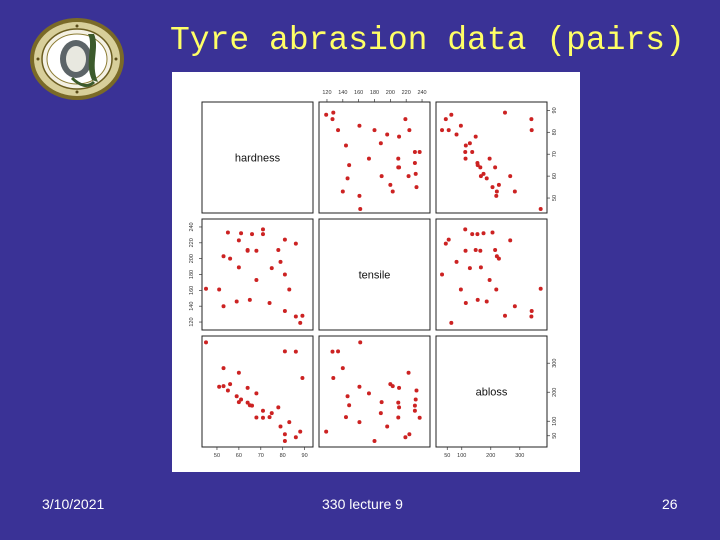  What do you see at coordinates (555, 154) in the screenshot?
I see `tick-label-hardness: 70` at bounding box center [555, 154].